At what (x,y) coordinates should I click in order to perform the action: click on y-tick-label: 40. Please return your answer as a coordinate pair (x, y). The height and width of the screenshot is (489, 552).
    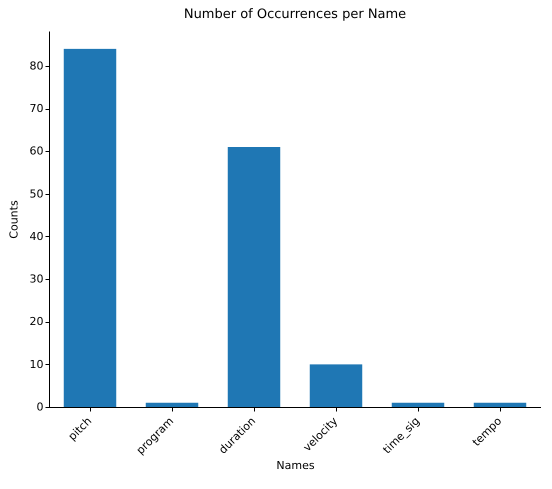
    Looking at the image, I should click on (37, 236).